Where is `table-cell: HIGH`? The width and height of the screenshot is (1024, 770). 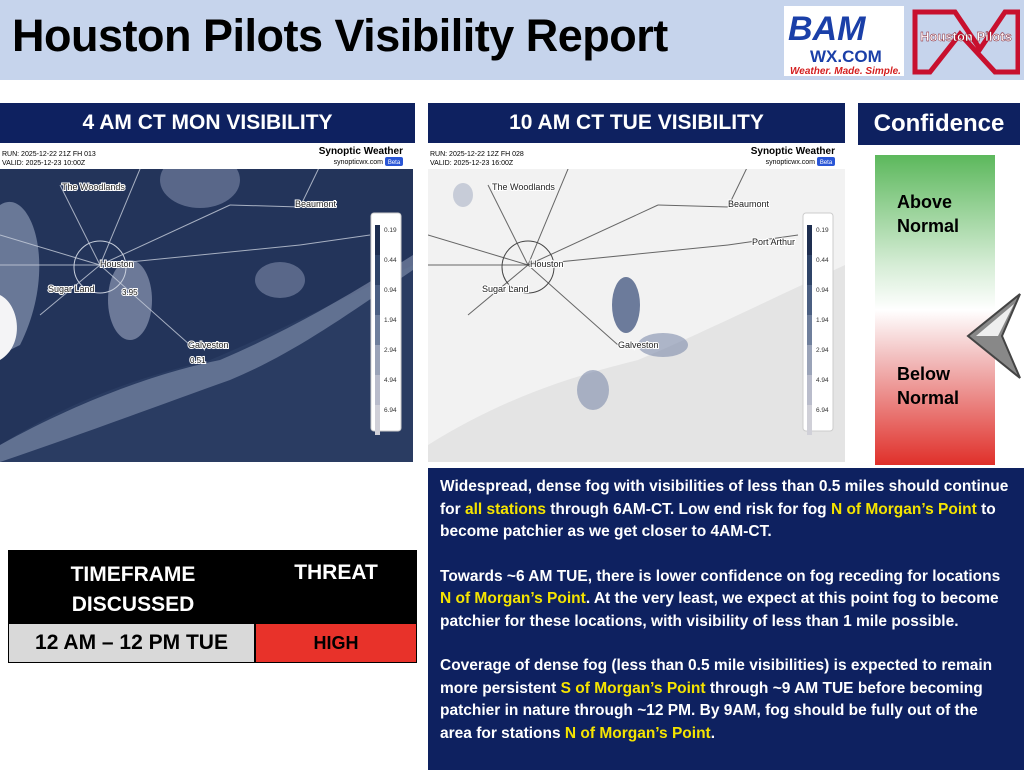
table-cell: HIGH is located at coordinates (336, 643).